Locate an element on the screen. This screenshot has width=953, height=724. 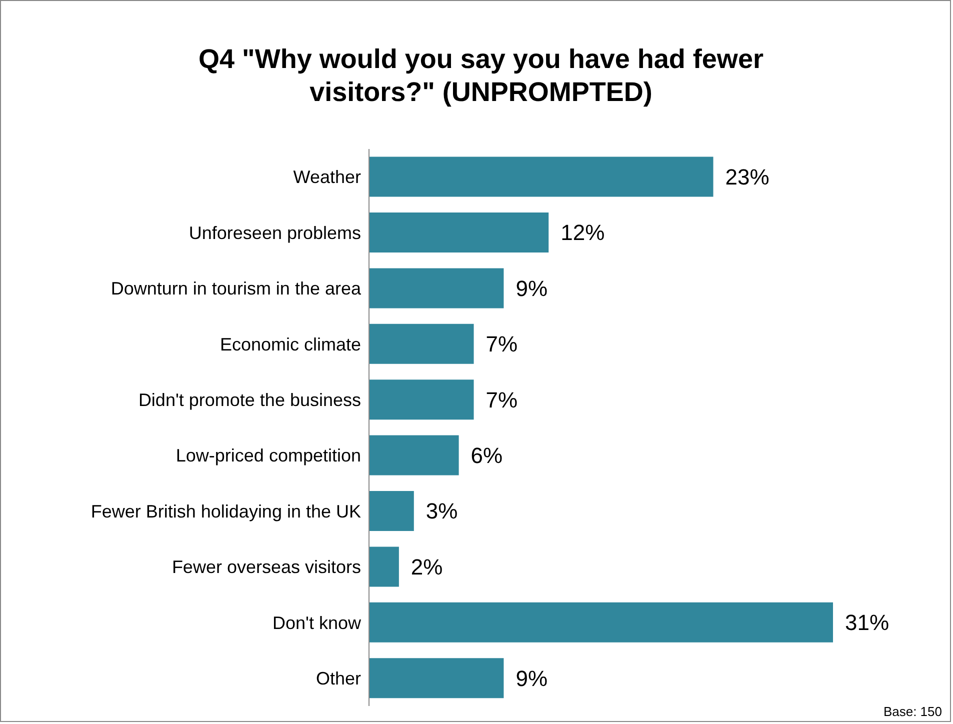
y-tick-label: Other is located at coordinates (338, 678).